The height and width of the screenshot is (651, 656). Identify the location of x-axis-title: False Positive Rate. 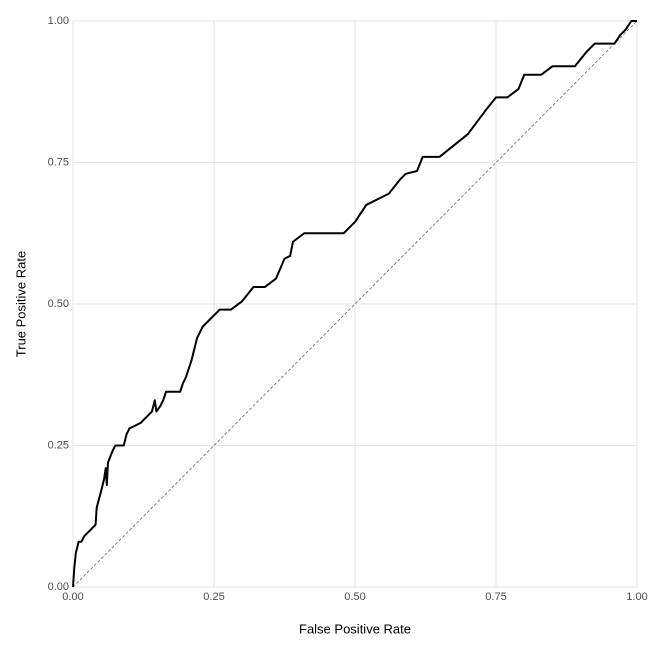
(355, 628).